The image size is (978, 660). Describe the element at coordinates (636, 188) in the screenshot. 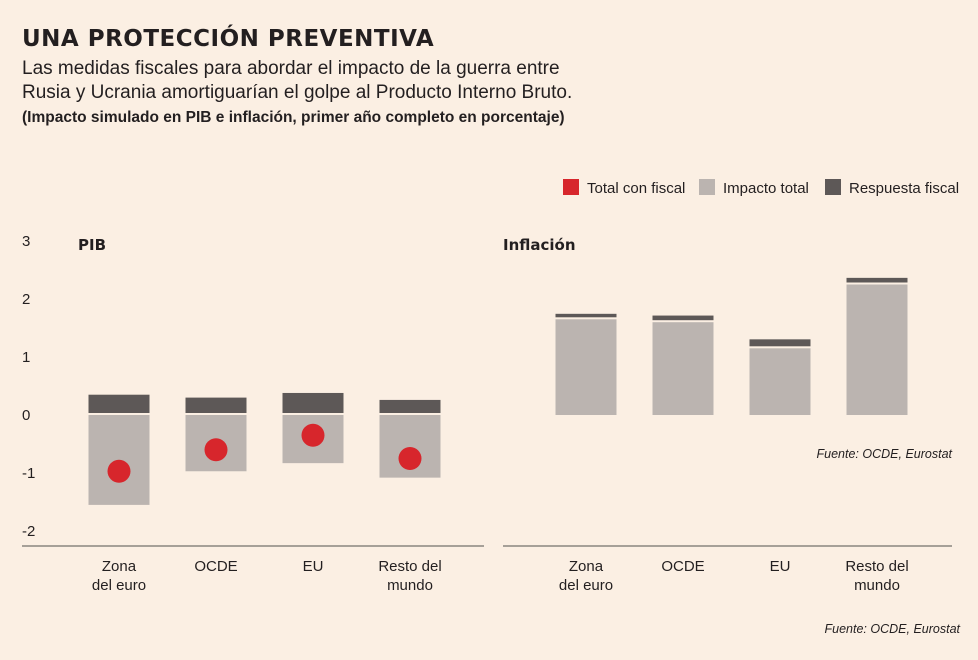

I see `legend-label: Total con fiscal` at that location.